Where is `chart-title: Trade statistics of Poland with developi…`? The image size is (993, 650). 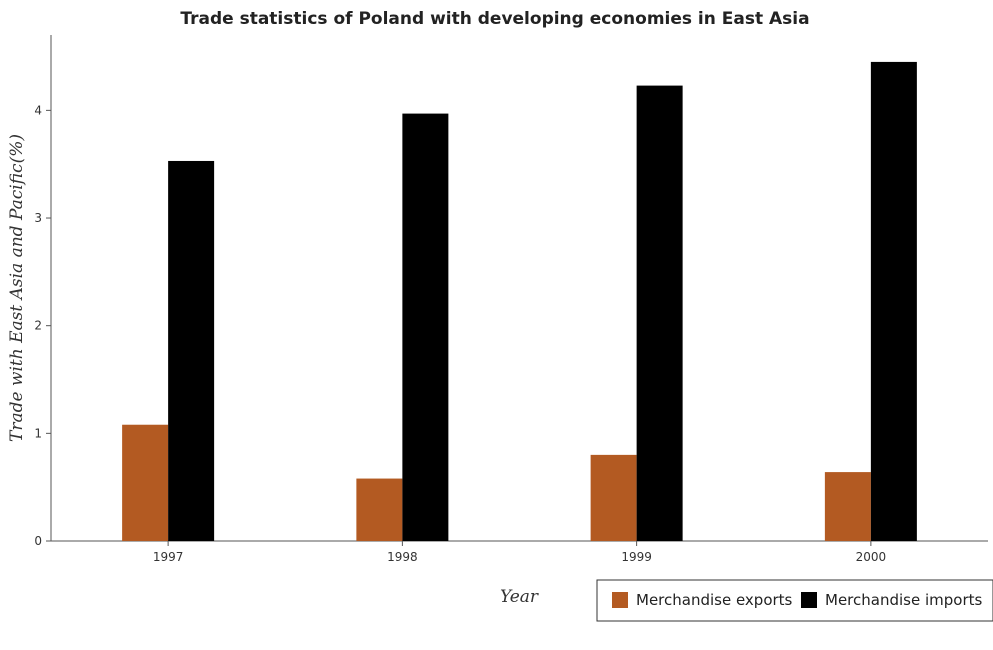 chart-title: Trade statistics of Poland with developi… is located at coordinates (494, 19).